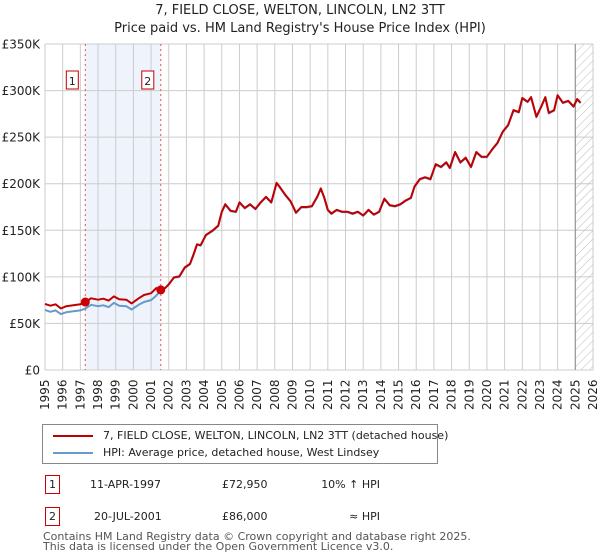 Image resolution: width=600 pixels, height=560 pixels. Describe the element at coordinates (22, 45) in the screenshot. I see `y-tick-label: £350K` at that location.